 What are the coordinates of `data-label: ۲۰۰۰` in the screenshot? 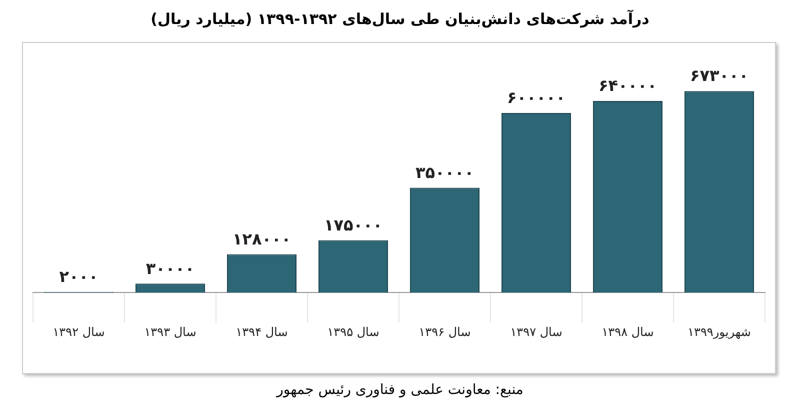 It's located at (78, 276).